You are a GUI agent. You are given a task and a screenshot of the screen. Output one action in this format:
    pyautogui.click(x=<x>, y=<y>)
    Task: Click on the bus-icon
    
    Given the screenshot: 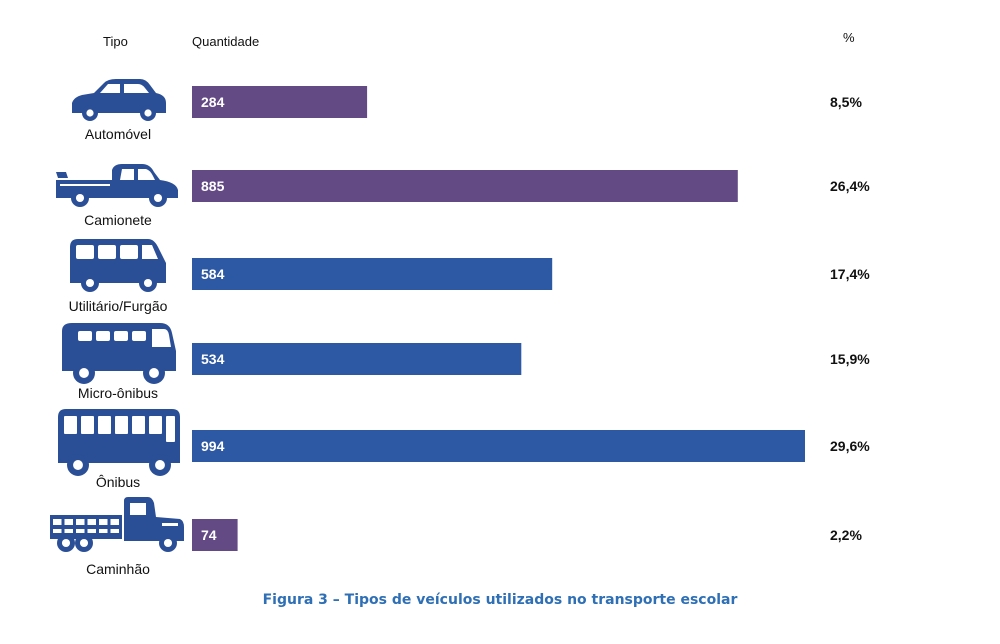 What is the action you would take?
    pyautogui.click(x=119, y=442)
    